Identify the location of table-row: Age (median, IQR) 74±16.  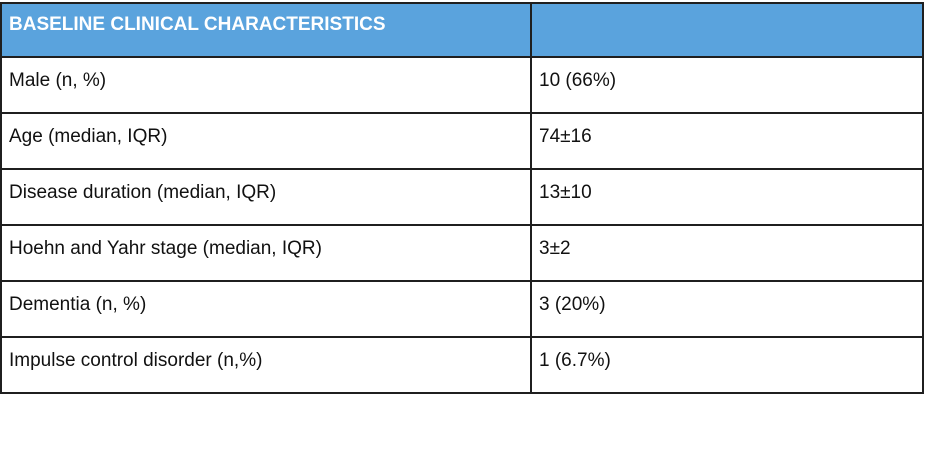
(462, 141).